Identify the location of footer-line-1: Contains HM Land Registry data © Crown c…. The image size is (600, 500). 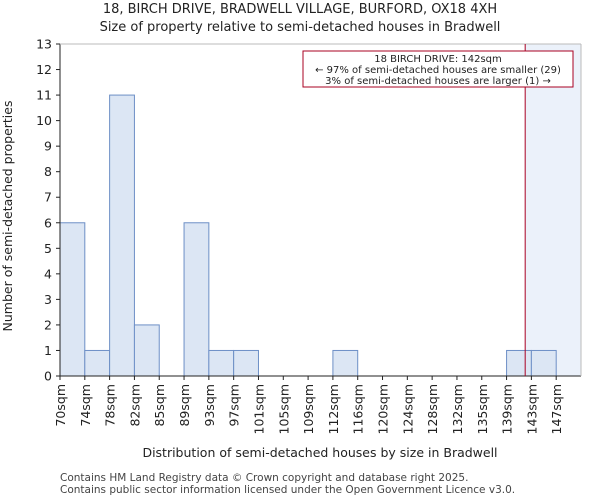
(264, 478).